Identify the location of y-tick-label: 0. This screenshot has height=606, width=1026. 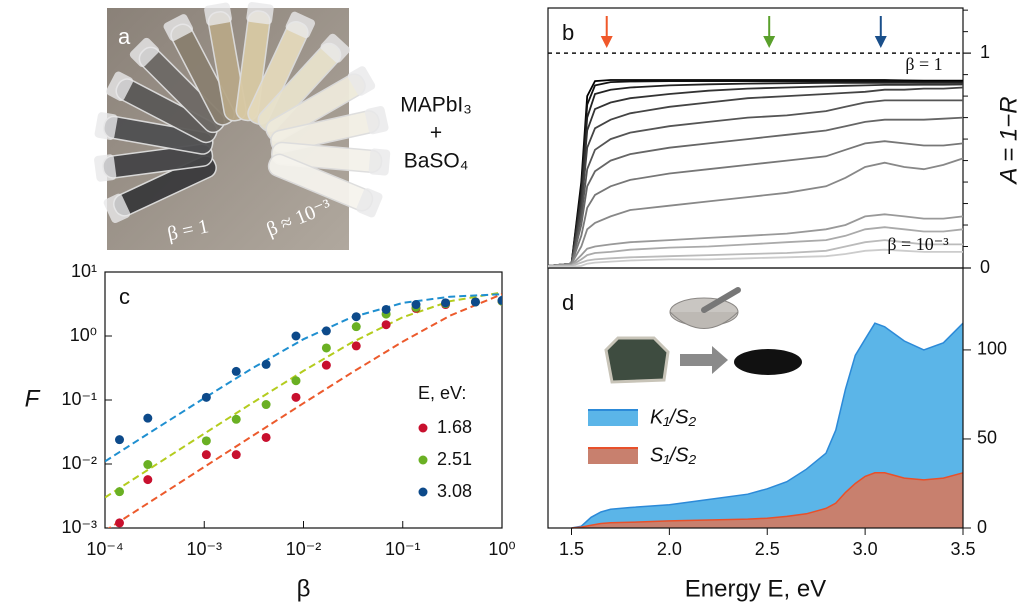
(985, 267).